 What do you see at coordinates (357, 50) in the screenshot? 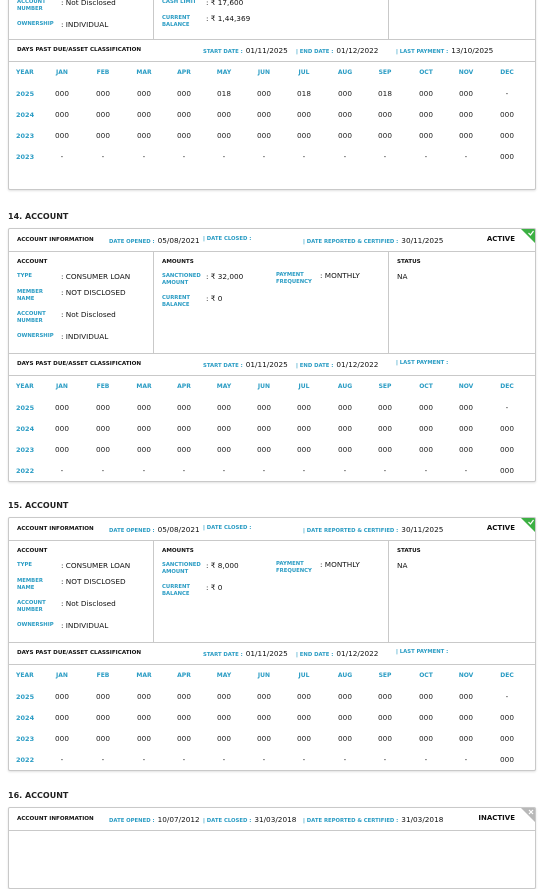
I see `dpd-meta-value: 01/12/2022` at bounding box center [357, 50].